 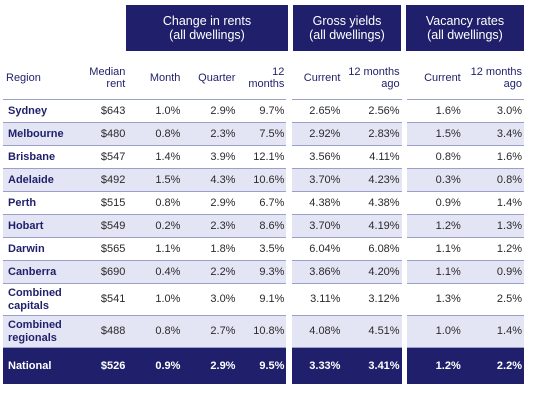 What do you see at coordinates (493, 111) in the screenshot?
I see `vacancy-ago: 3.0%` at bounding box center [493, 111].